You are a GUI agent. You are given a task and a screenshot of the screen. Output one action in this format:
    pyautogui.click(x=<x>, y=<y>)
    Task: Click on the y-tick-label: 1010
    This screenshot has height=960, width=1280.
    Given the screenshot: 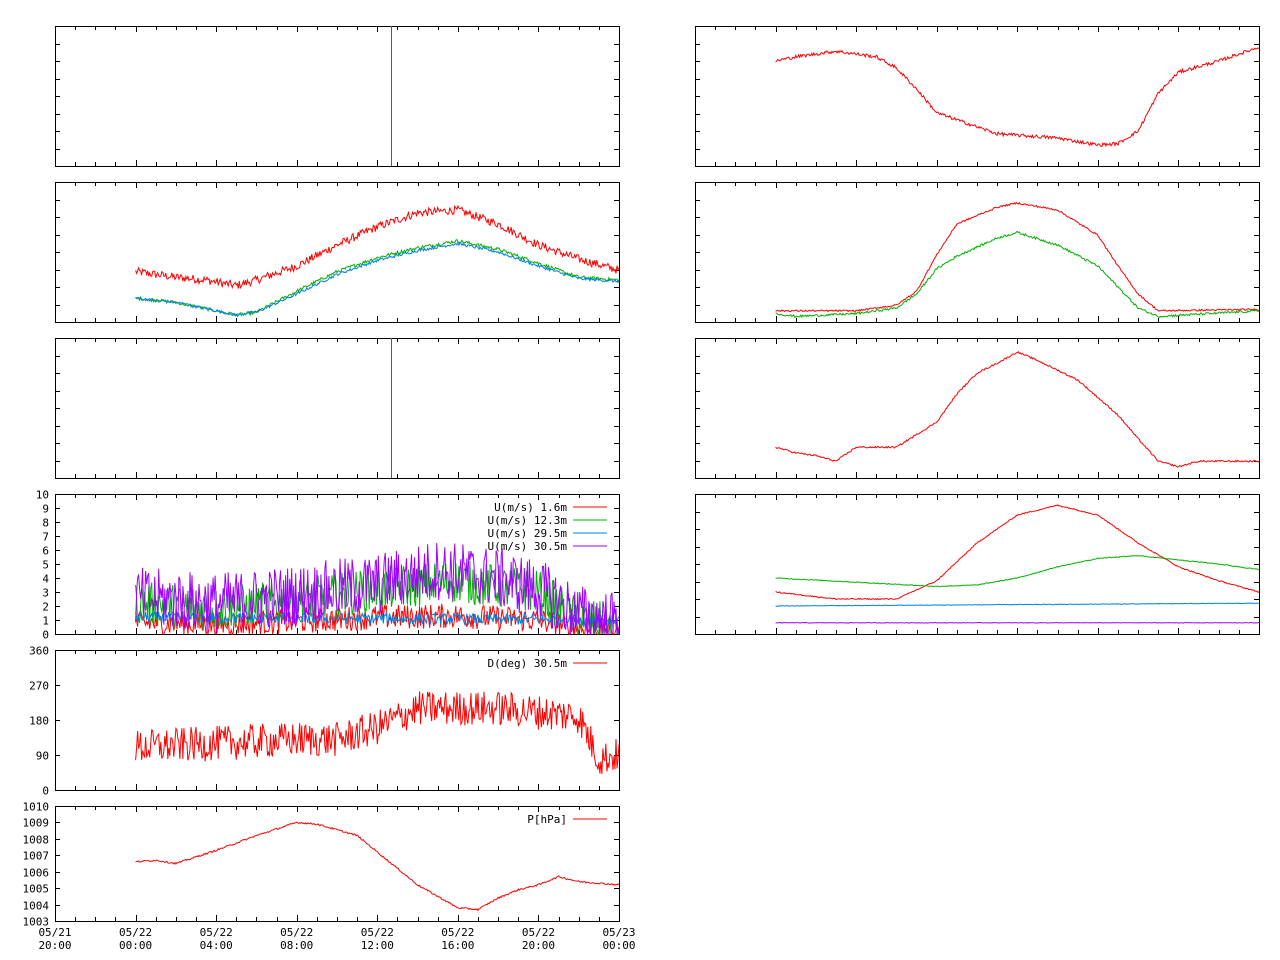 What is the action you would take?
    pyautogui.click(x=36, y=807)
    